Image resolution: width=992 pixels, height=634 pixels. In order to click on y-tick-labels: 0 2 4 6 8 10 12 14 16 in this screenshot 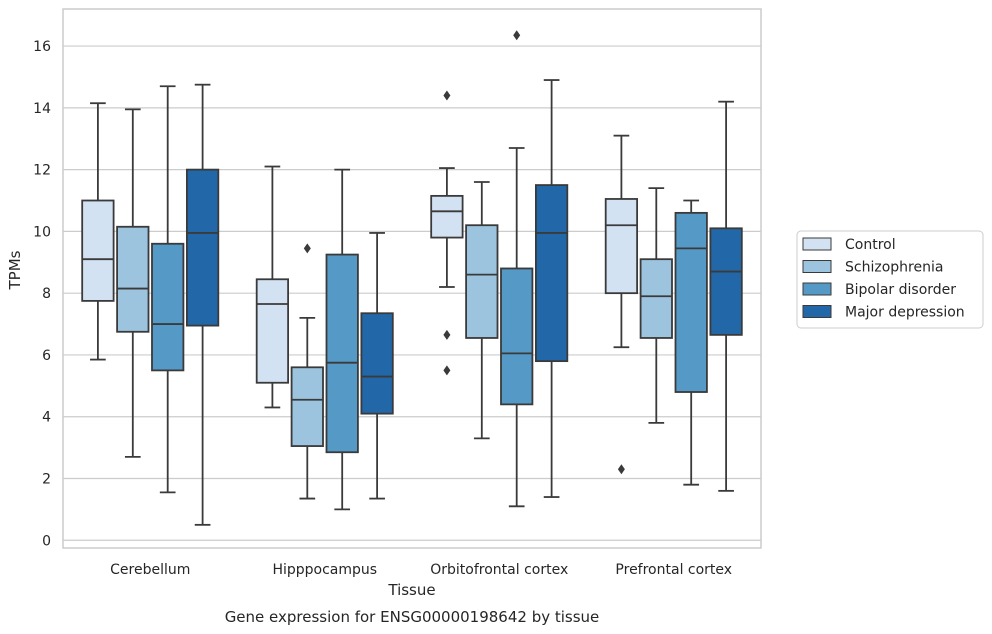, I will do `click(42, 294)`.